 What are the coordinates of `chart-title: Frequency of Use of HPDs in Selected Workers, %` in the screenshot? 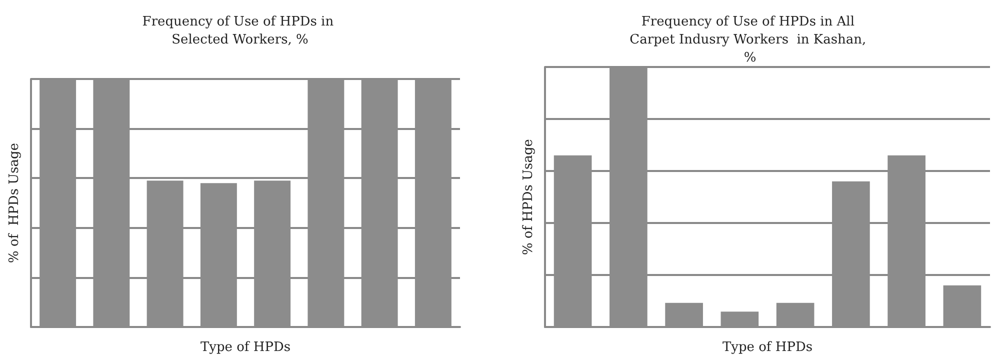 It's located at (240, 31).